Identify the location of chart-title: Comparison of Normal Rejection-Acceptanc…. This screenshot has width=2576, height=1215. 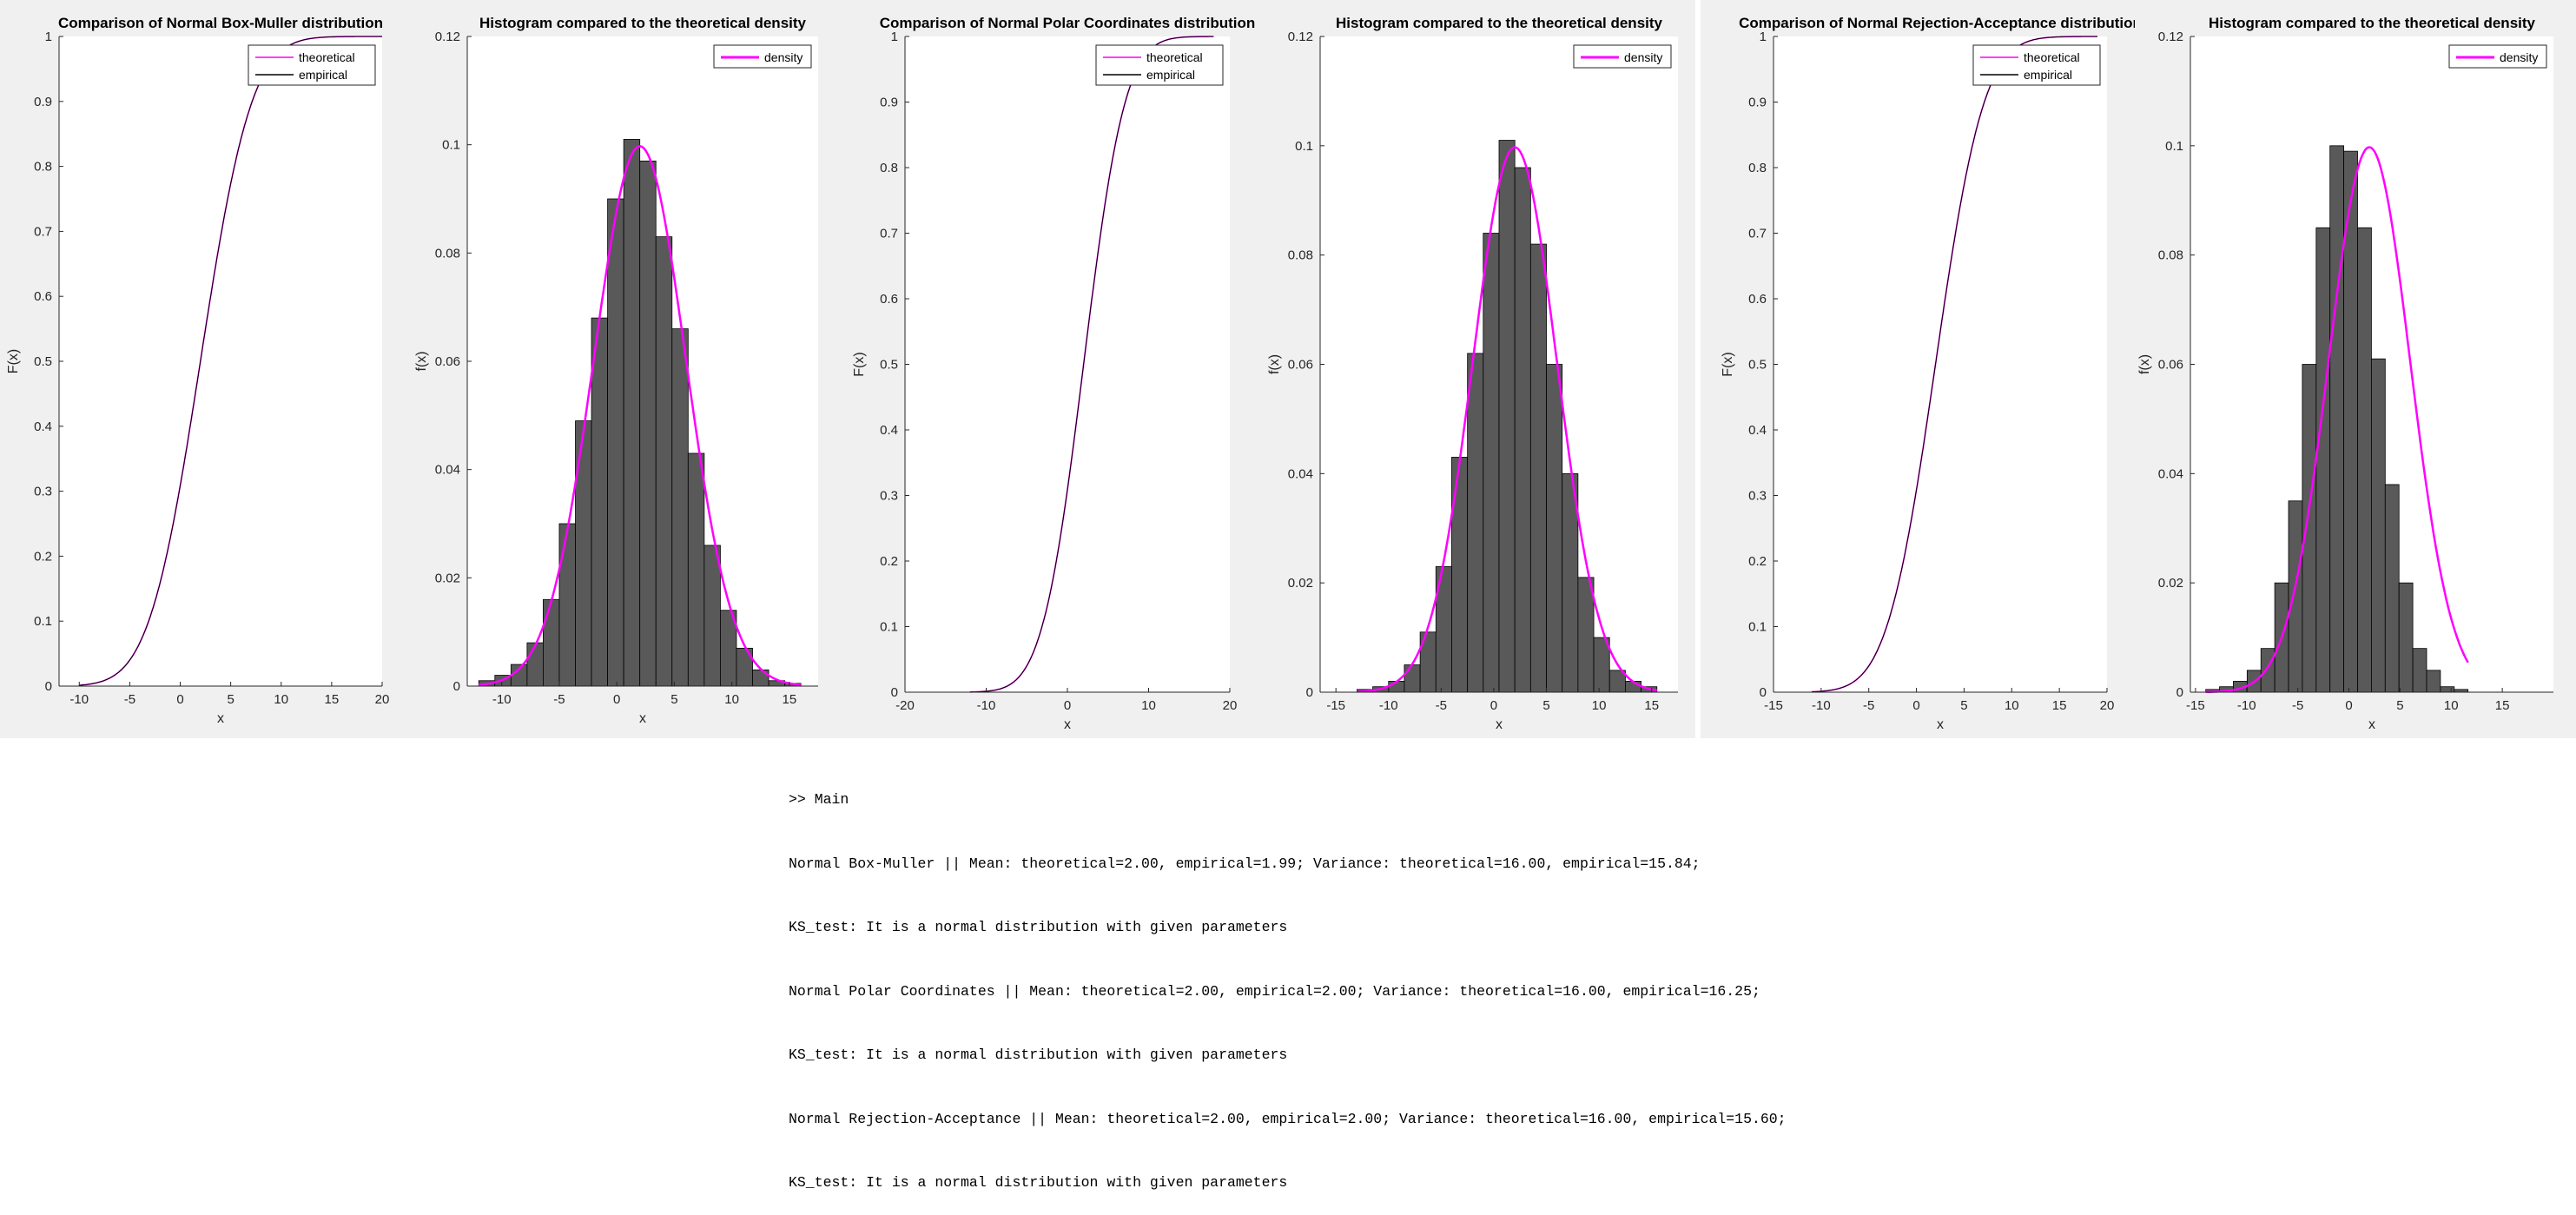
(1937, 23).